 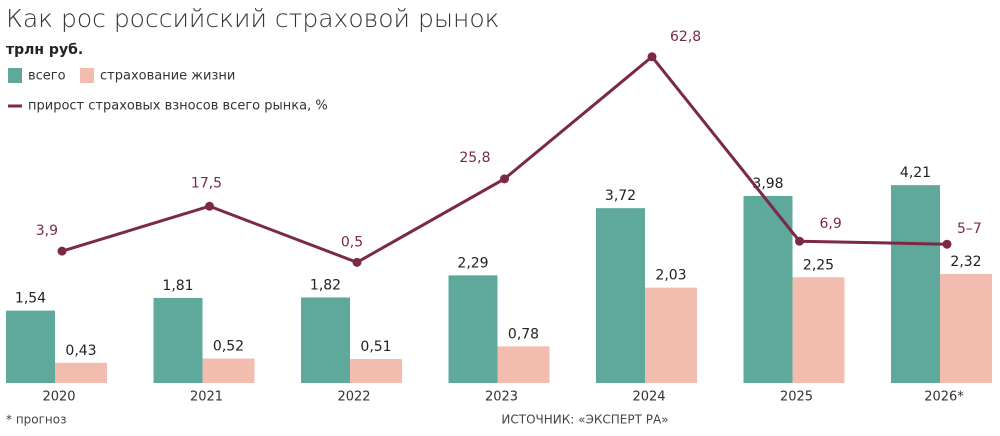 I want to click on x-tick-label: 2020, so click(x=58, y=397).